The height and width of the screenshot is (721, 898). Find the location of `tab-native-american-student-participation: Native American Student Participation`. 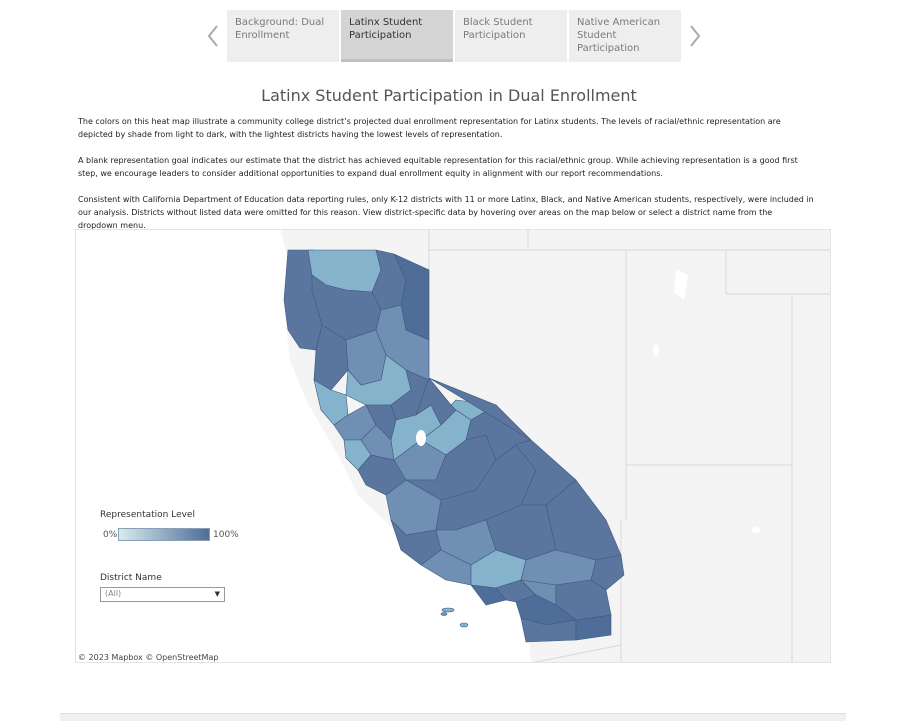

tab-native-american-student-participation: Native American Student Participation is located at coordinates (625, 36).